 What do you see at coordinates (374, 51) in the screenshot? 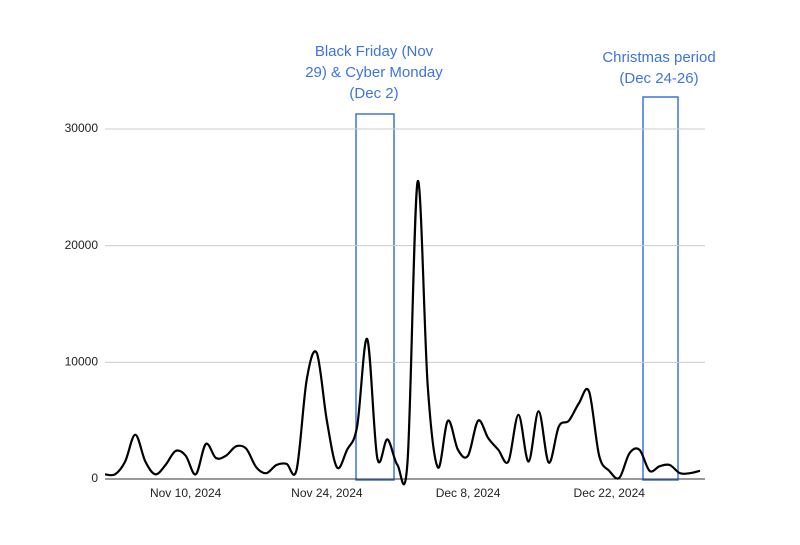
I see `annotation: Black Friday (Nov` at bounding box center [374, 51].